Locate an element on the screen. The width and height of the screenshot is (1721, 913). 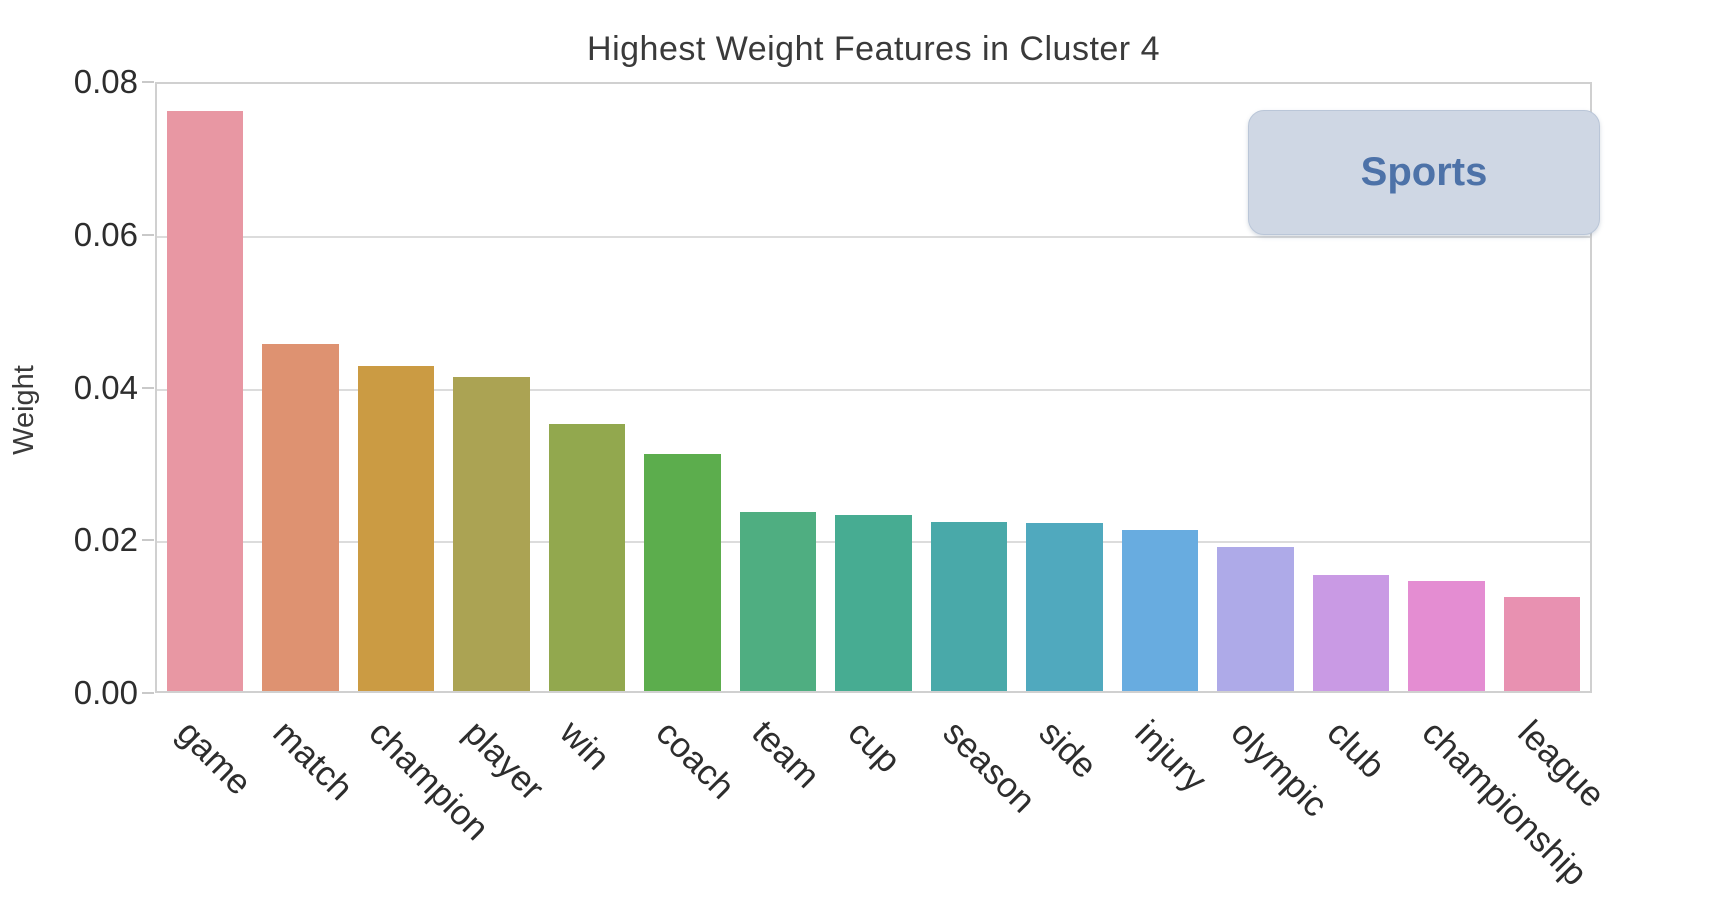
bar-slot-club is located at coordinates (1351, 387).